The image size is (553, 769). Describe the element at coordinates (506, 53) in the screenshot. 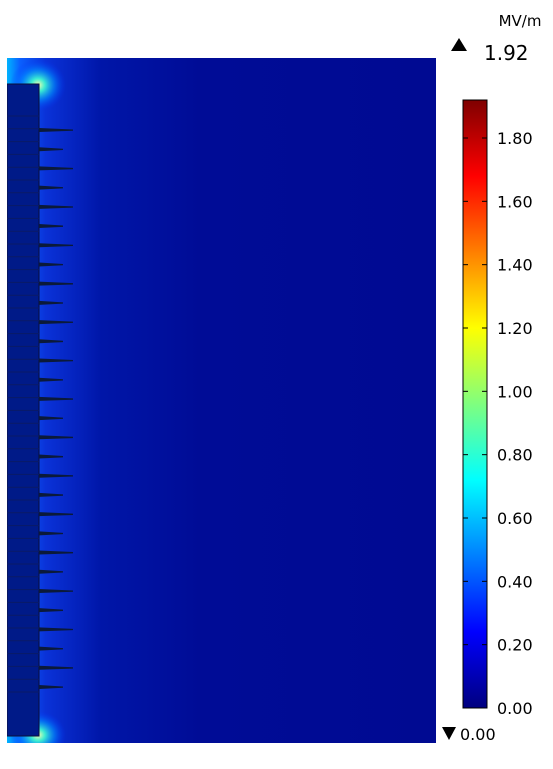

I see `colorbar-max-label: 1.92` at that location.